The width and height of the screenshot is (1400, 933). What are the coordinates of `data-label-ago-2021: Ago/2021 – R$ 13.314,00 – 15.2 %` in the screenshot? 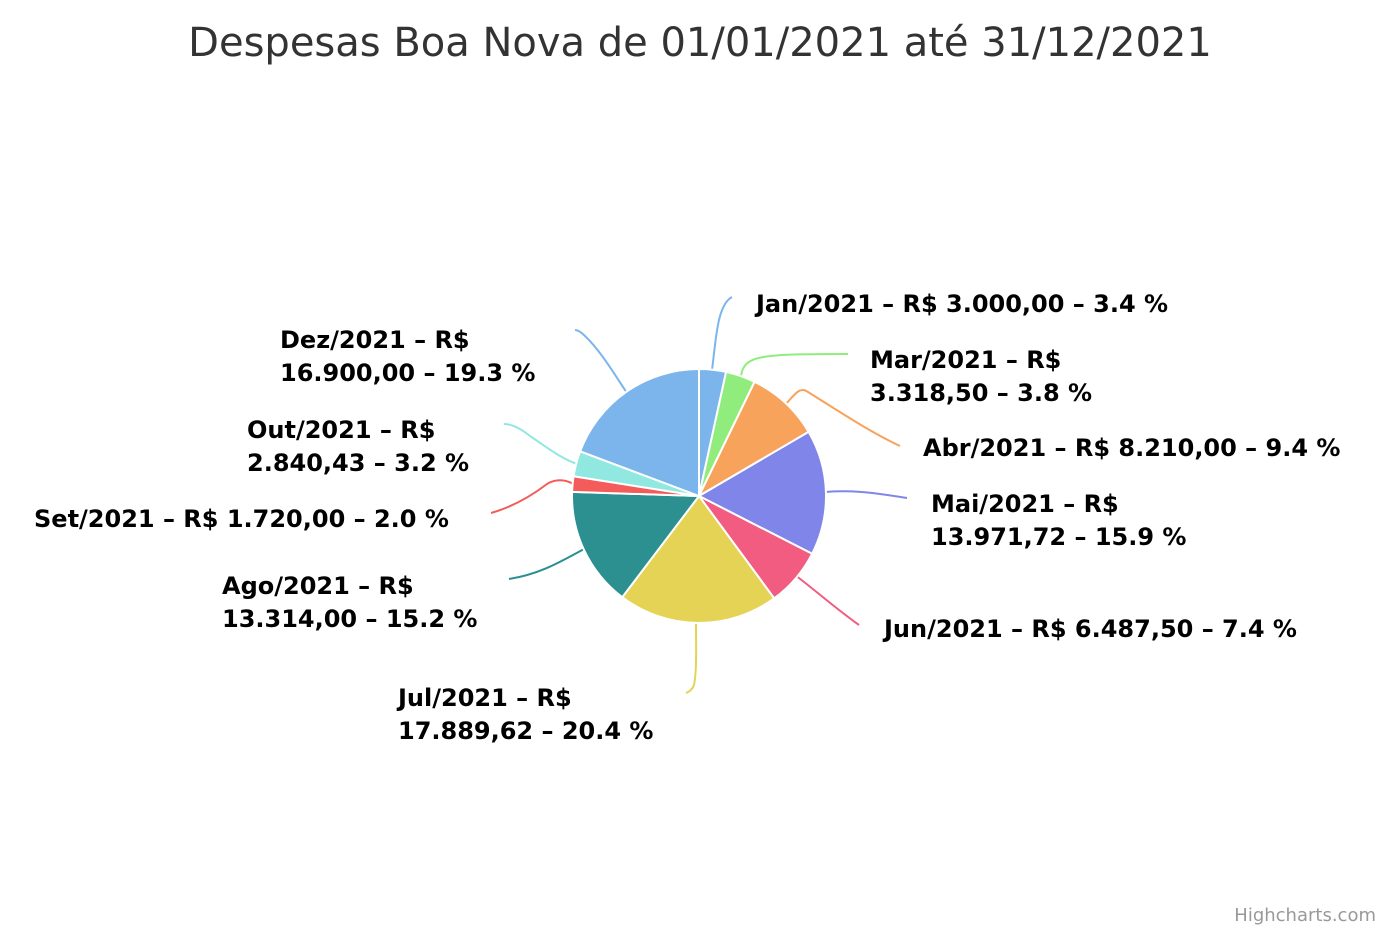 It's located at (349, 602).